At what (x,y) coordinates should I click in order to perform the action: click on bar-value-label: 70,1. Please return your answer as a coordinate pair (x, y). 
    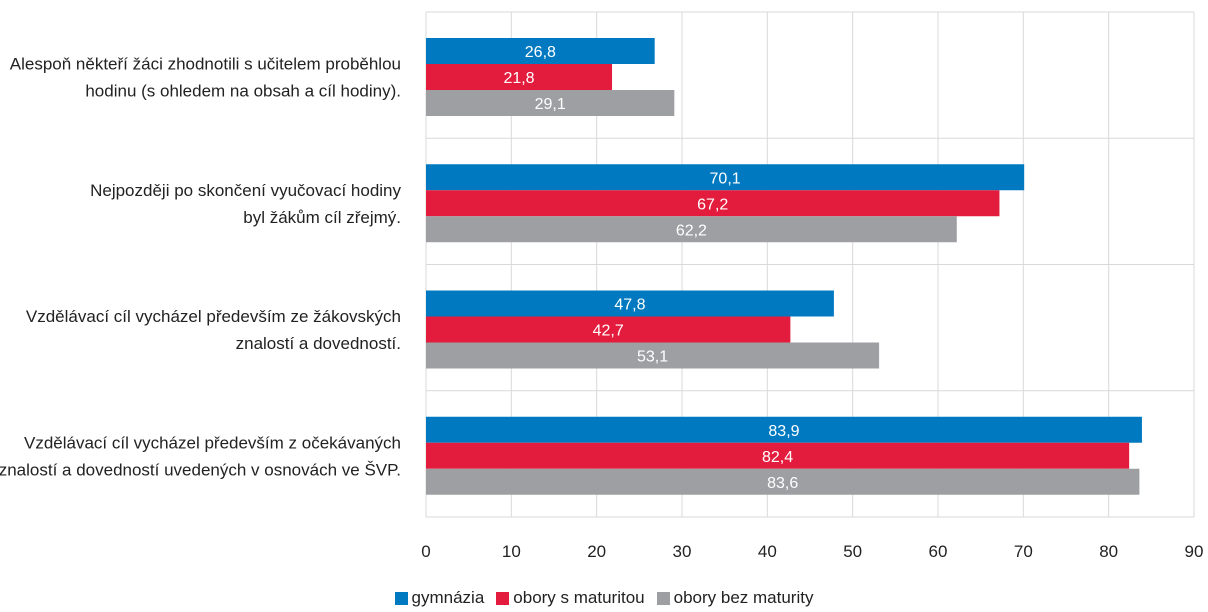
    Looking at the image, I should click on (725, 178).